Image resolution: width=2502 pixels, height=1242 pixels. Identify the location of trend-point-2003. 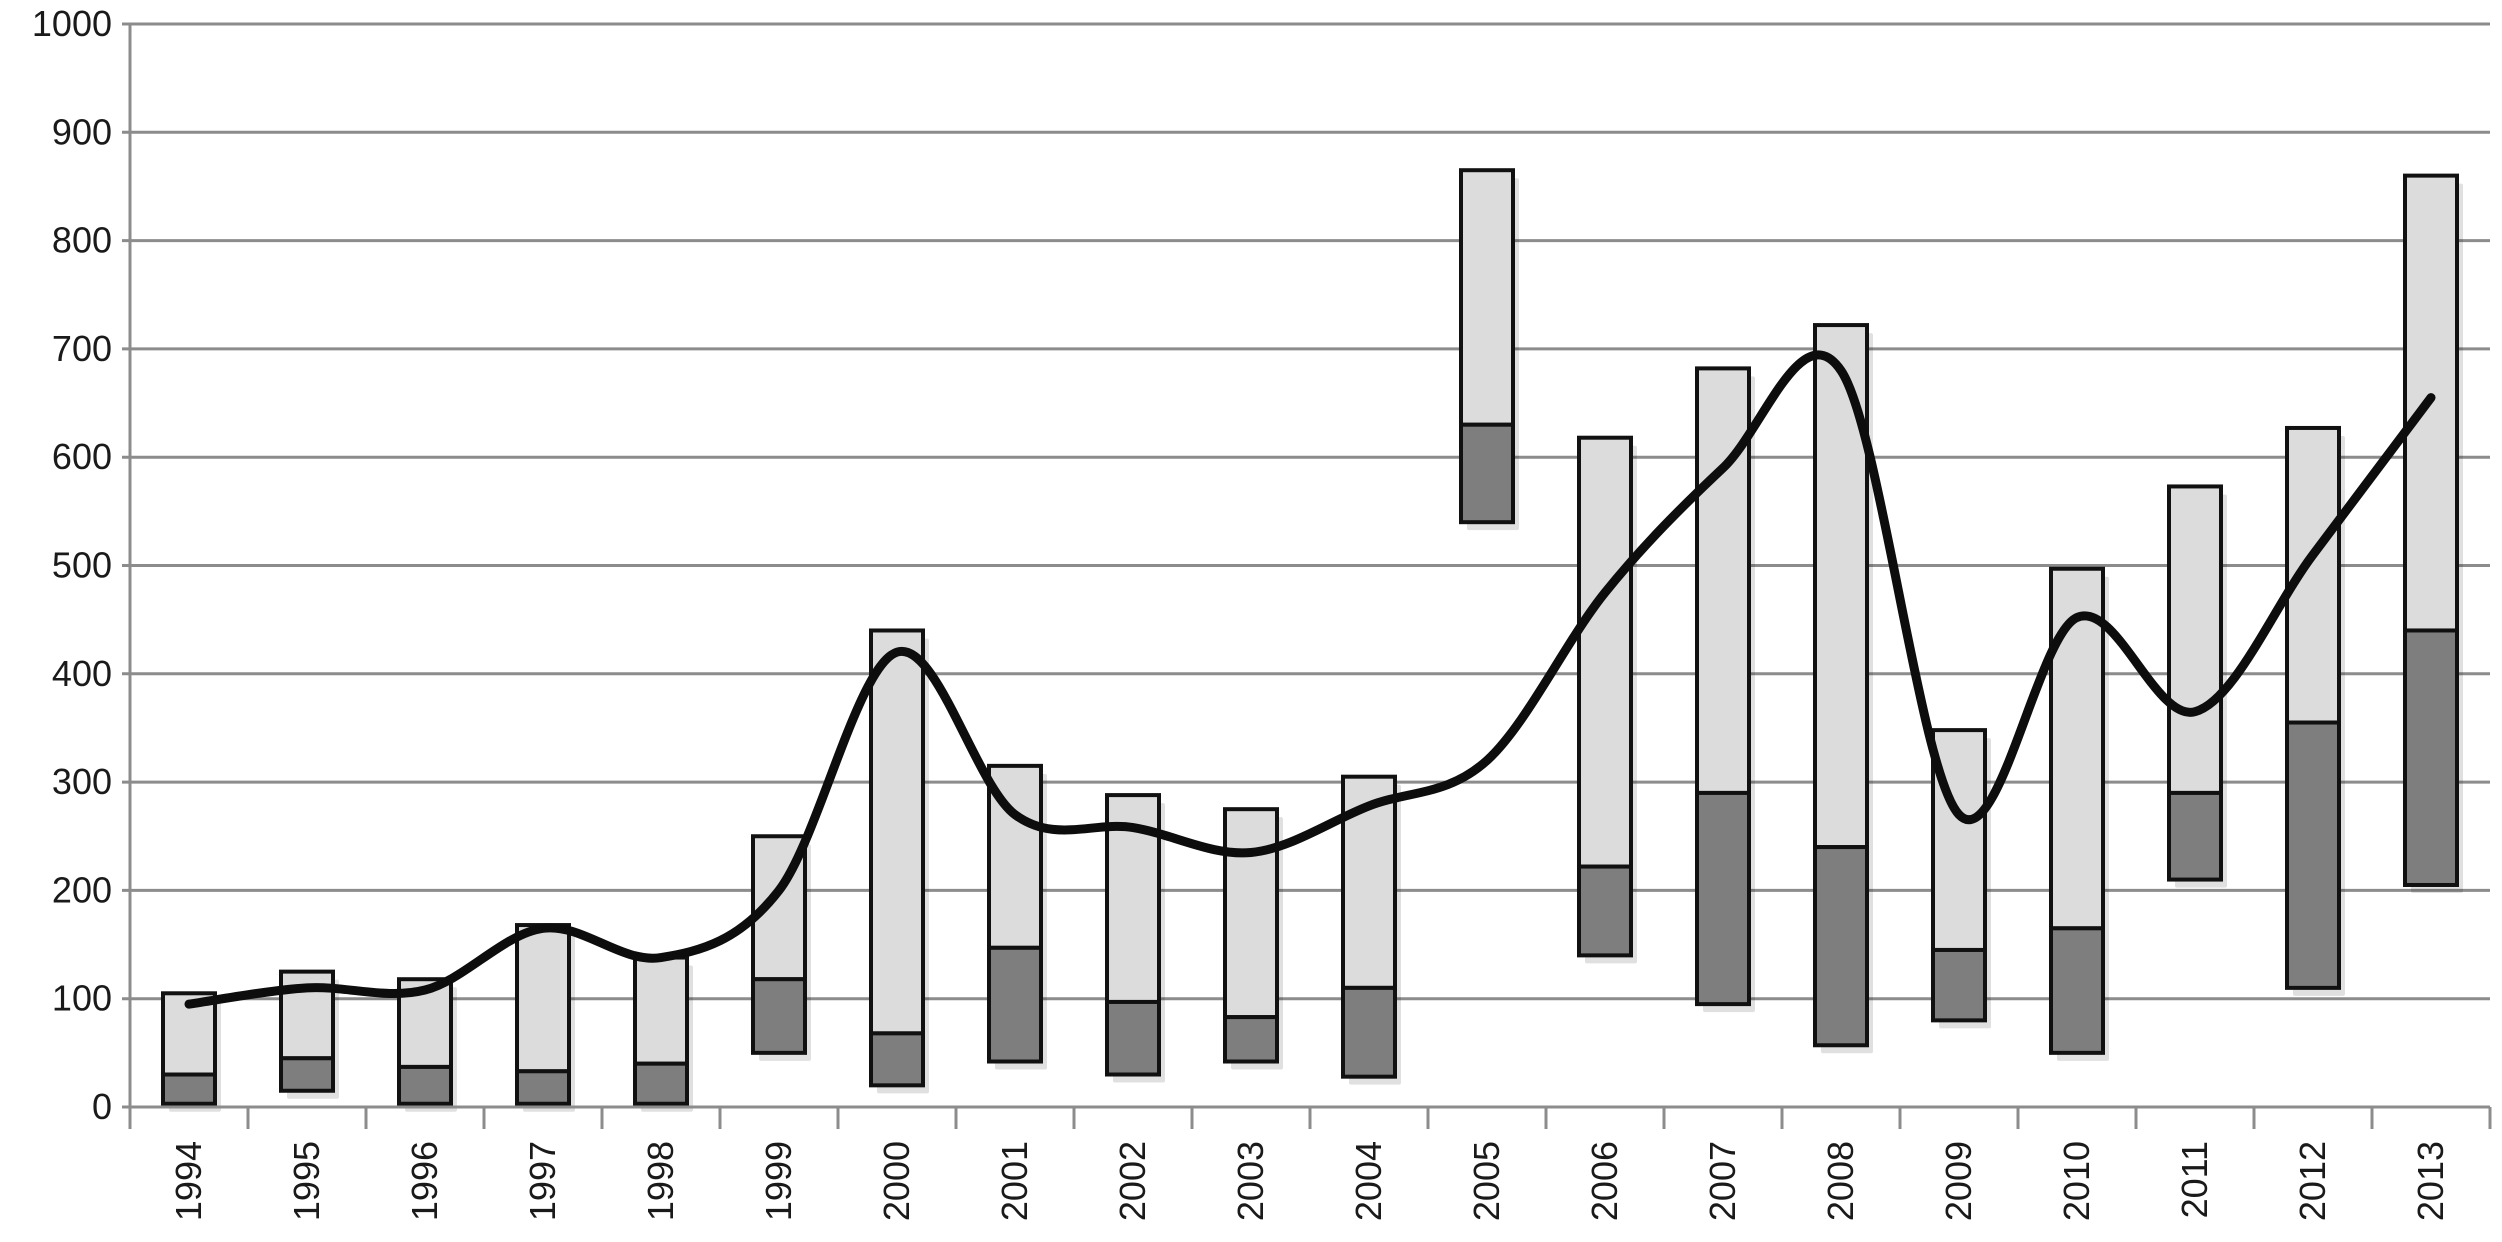
(1251, 852).